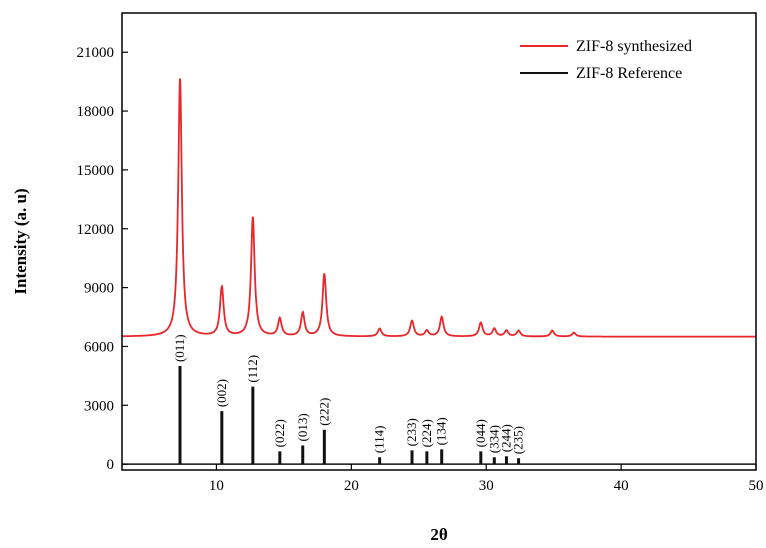 This screenshot has width=766, height=548. I want to click on y-tick-label: 18000, so click(96, 112).